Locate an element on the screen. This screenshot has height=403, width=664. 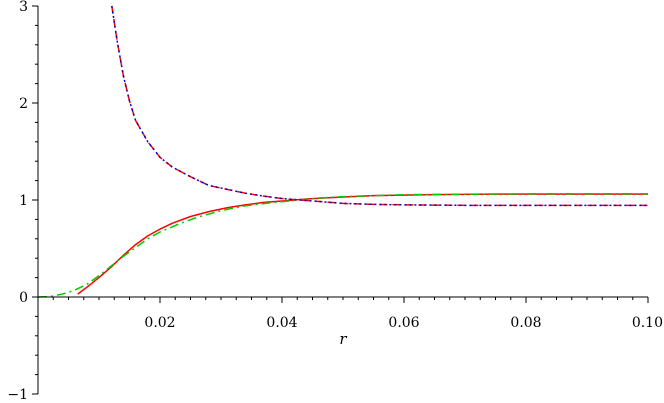
x-tick-label: 0.04 is located at coordinates (281, 323).